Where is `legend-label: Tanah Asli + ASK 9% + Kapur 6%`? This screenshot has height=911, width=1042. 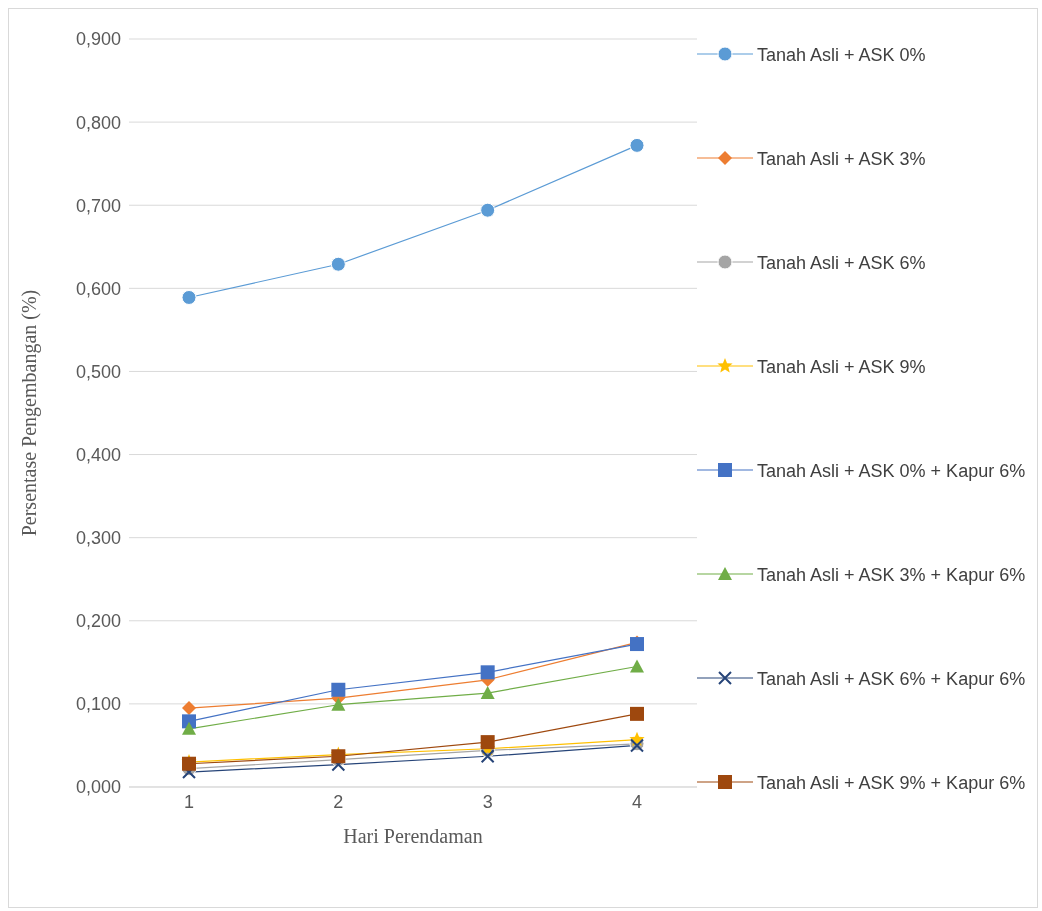
legend-label: Tanah Asli + ASK 9% + Kapur 6% is located at coordinates (892, 783).